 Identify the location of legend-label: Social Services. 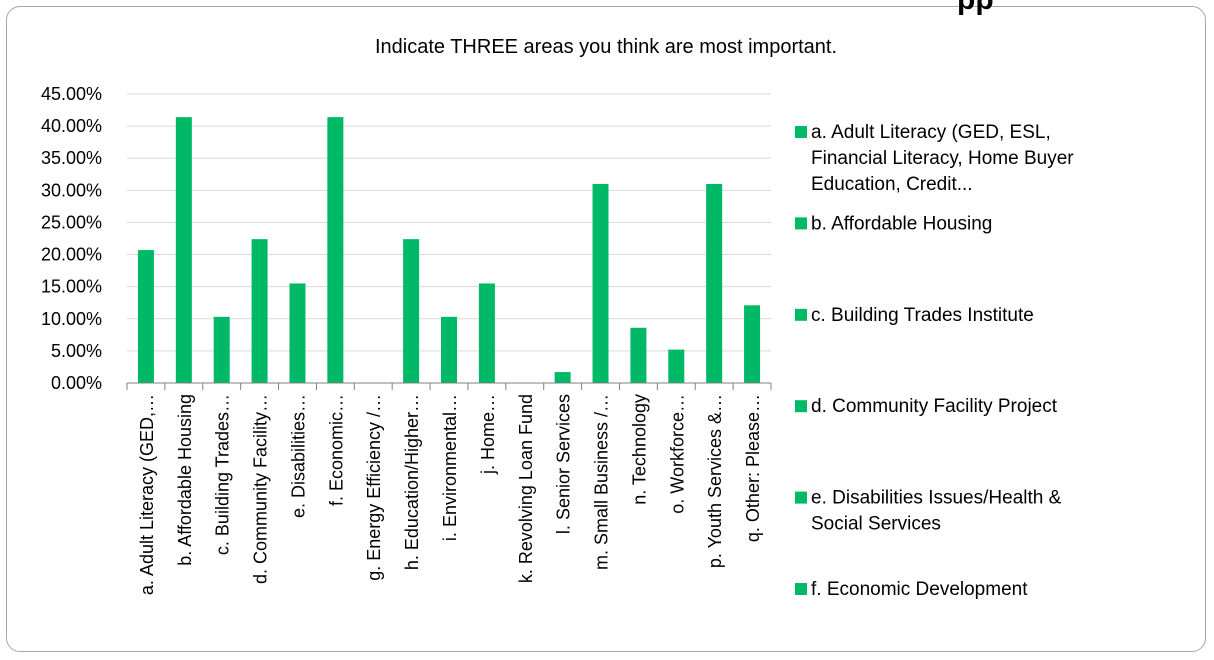
(876, 524).